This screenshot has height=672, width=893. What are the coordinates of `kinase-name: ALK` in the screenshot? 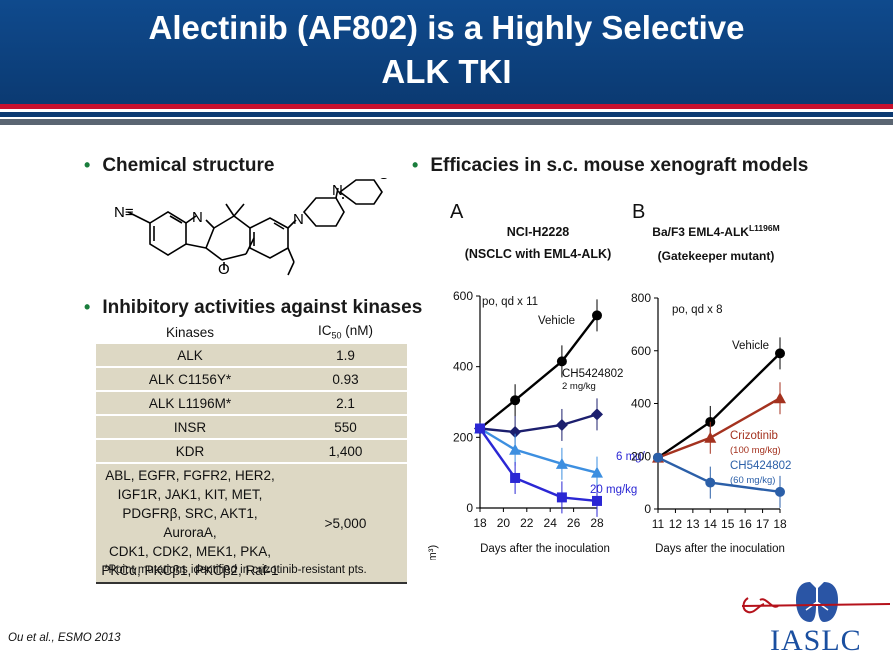 It's located at (190, 356).